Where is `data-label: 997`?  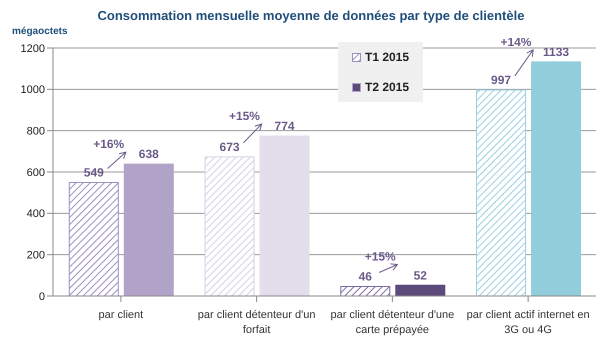
data-label: 997 is located at coordinates (501, 79).